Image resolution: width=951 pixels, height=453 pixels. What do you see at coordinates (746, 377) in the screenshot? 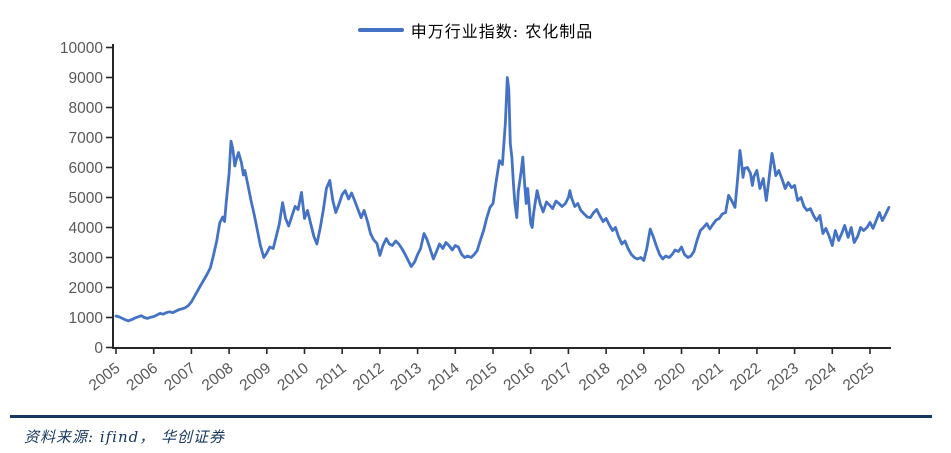
I see `x-axis-label: 2022` at bounding box center [746, 377].